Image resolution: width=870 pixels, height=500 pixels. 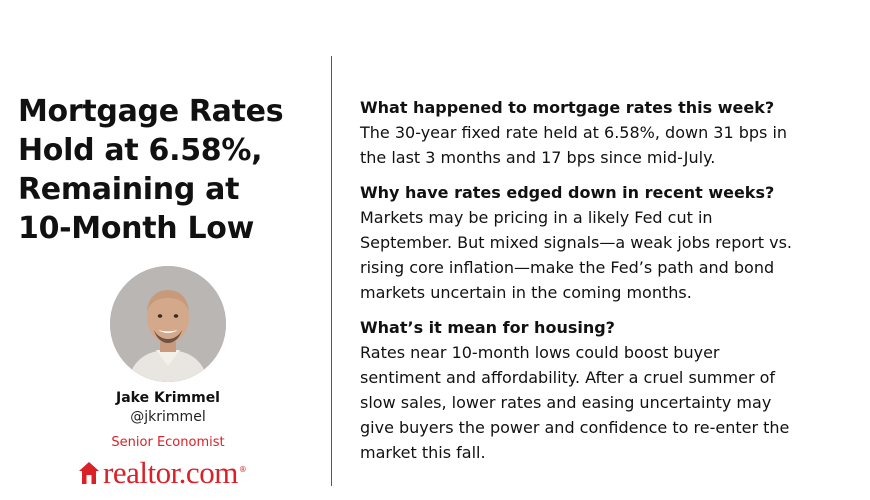 What do you see at coordinates (242, 469) in the screenshot?
I see `brand-trademark: ®` at bounding box center [242, 469].